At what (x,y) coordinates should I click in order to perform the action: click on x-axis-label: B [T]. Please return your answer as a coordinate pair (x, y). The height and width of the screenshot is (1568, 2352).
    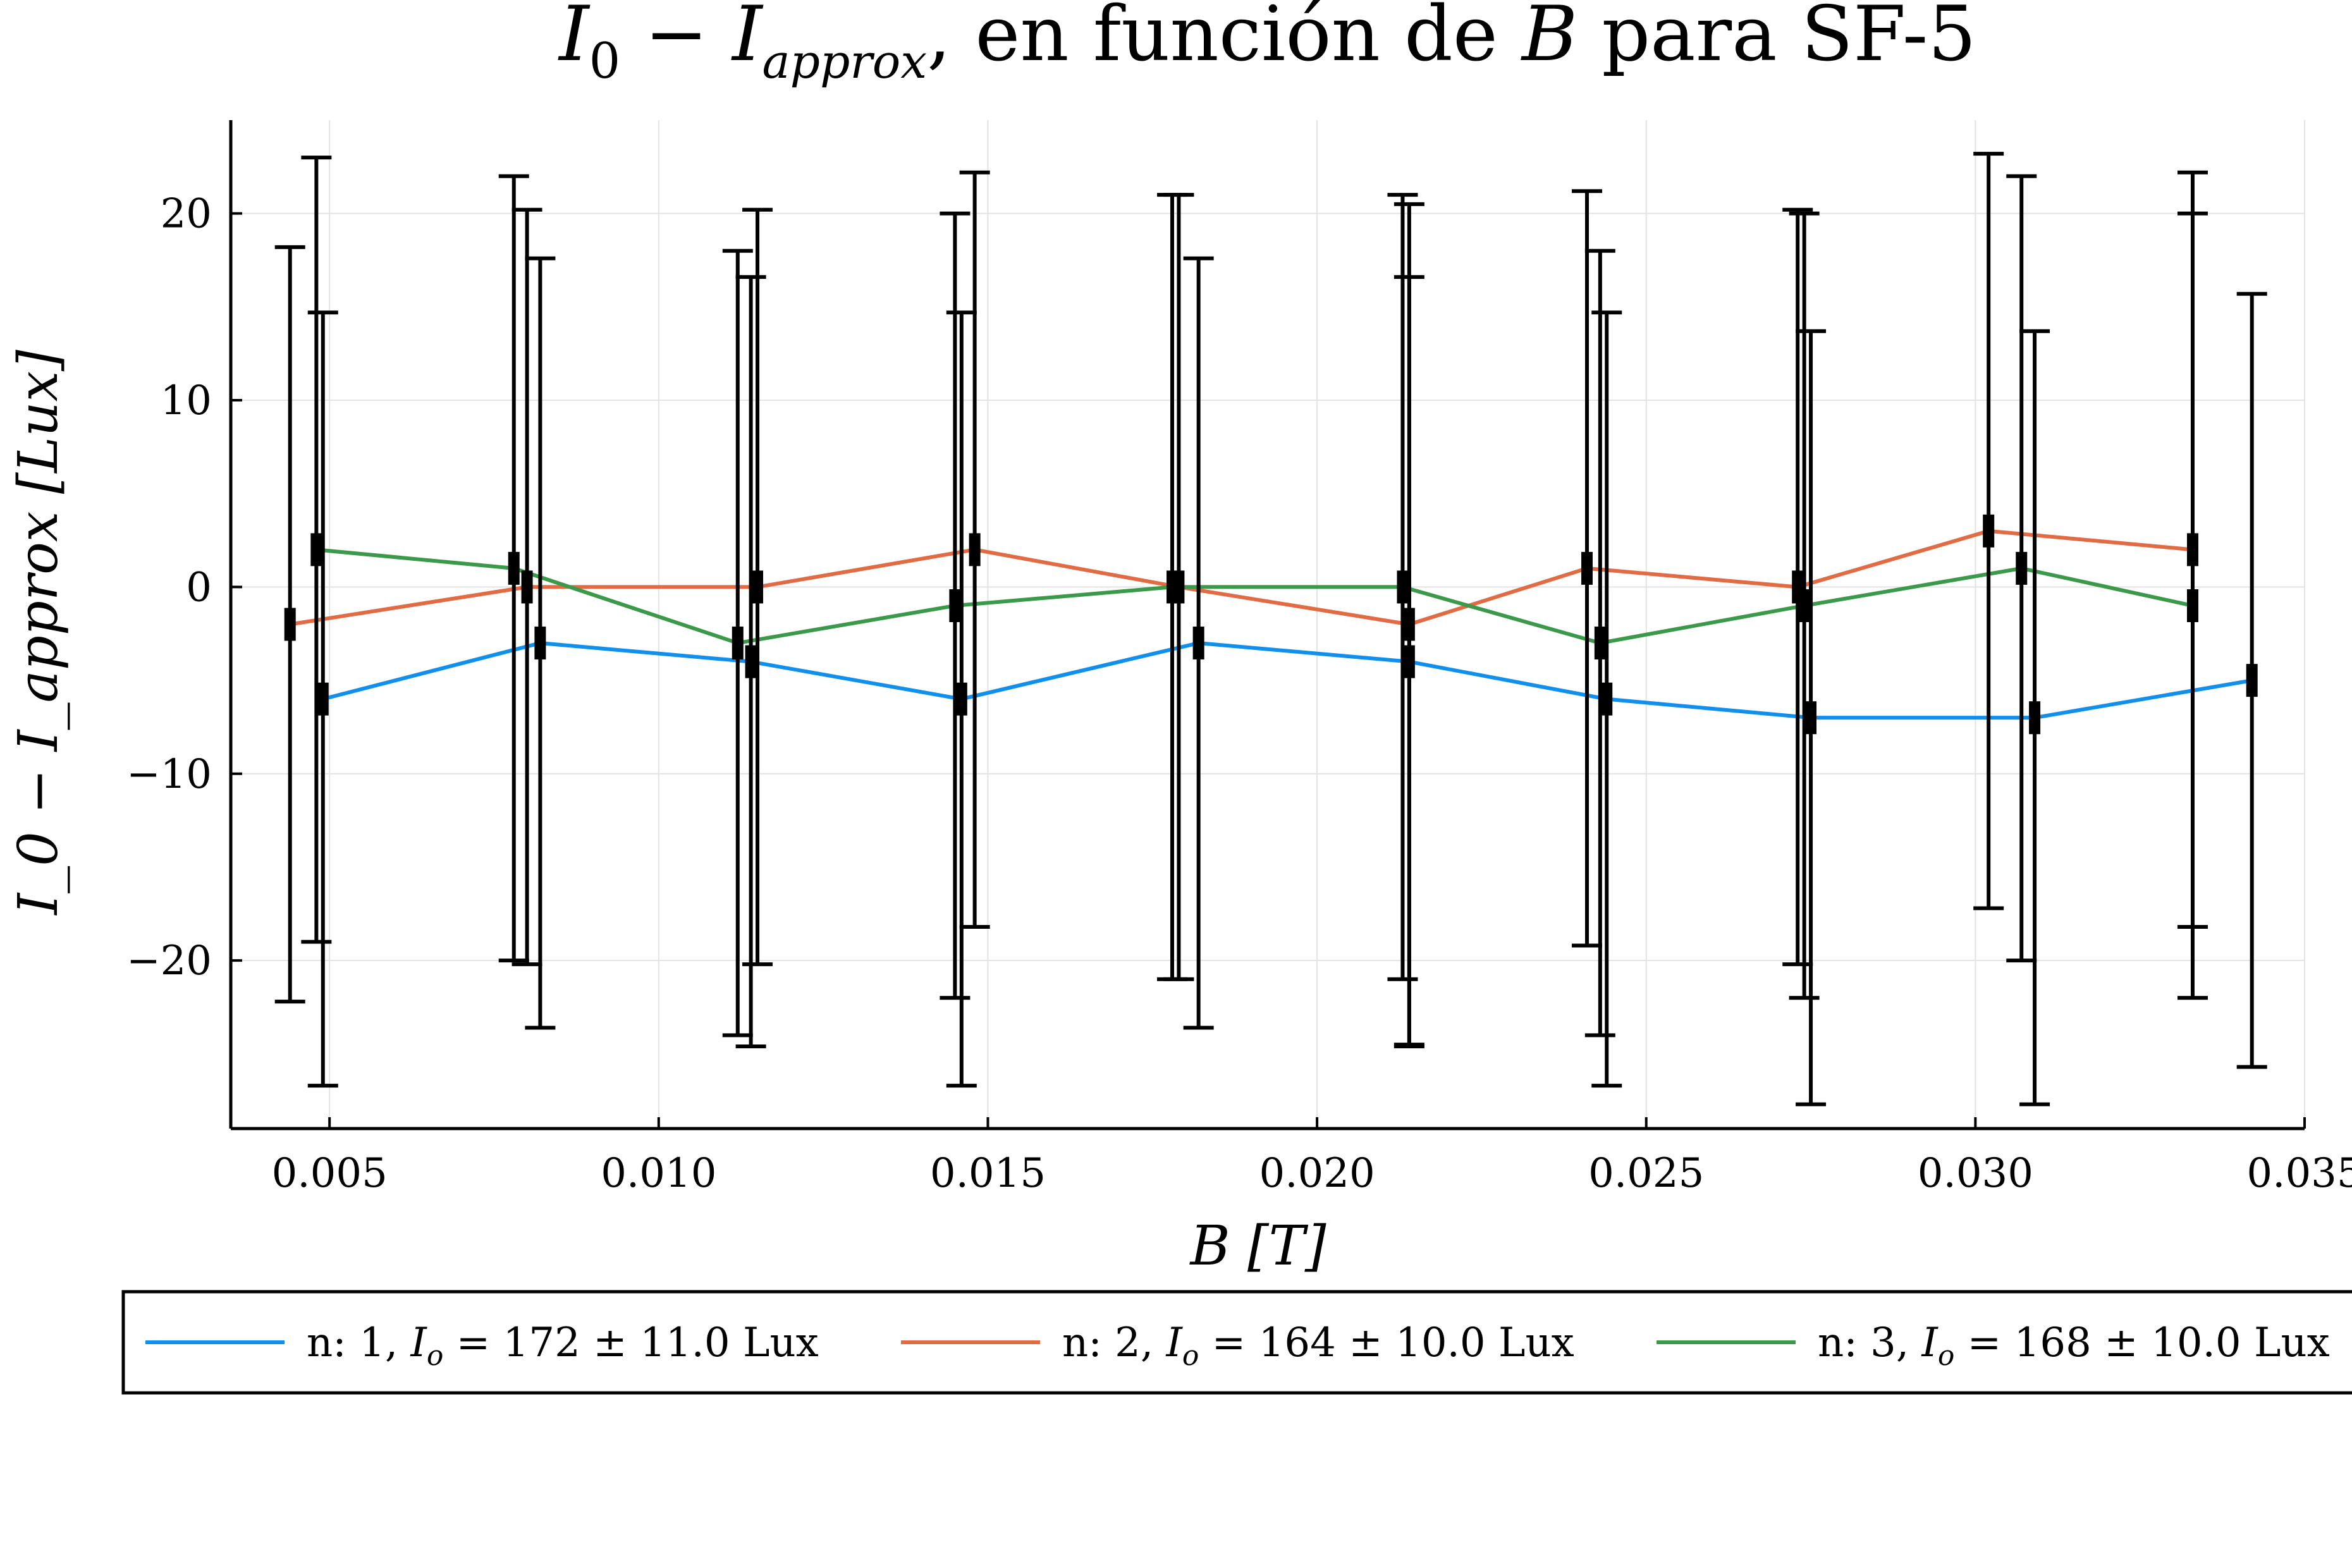
    Looking at the image, I should click on (1257, 1246).